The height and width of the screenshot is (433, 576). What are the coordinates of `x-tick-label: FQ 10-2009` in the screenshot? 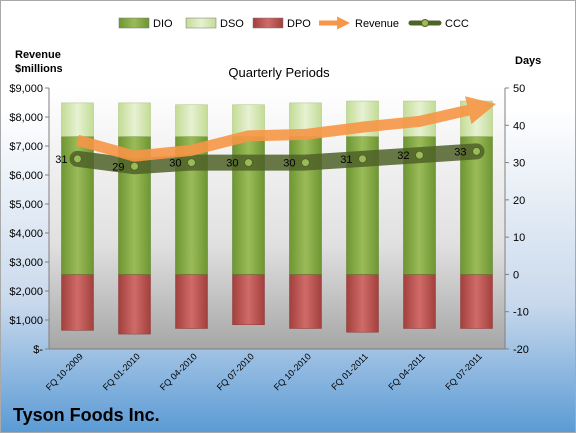 It's located at (64, 371).